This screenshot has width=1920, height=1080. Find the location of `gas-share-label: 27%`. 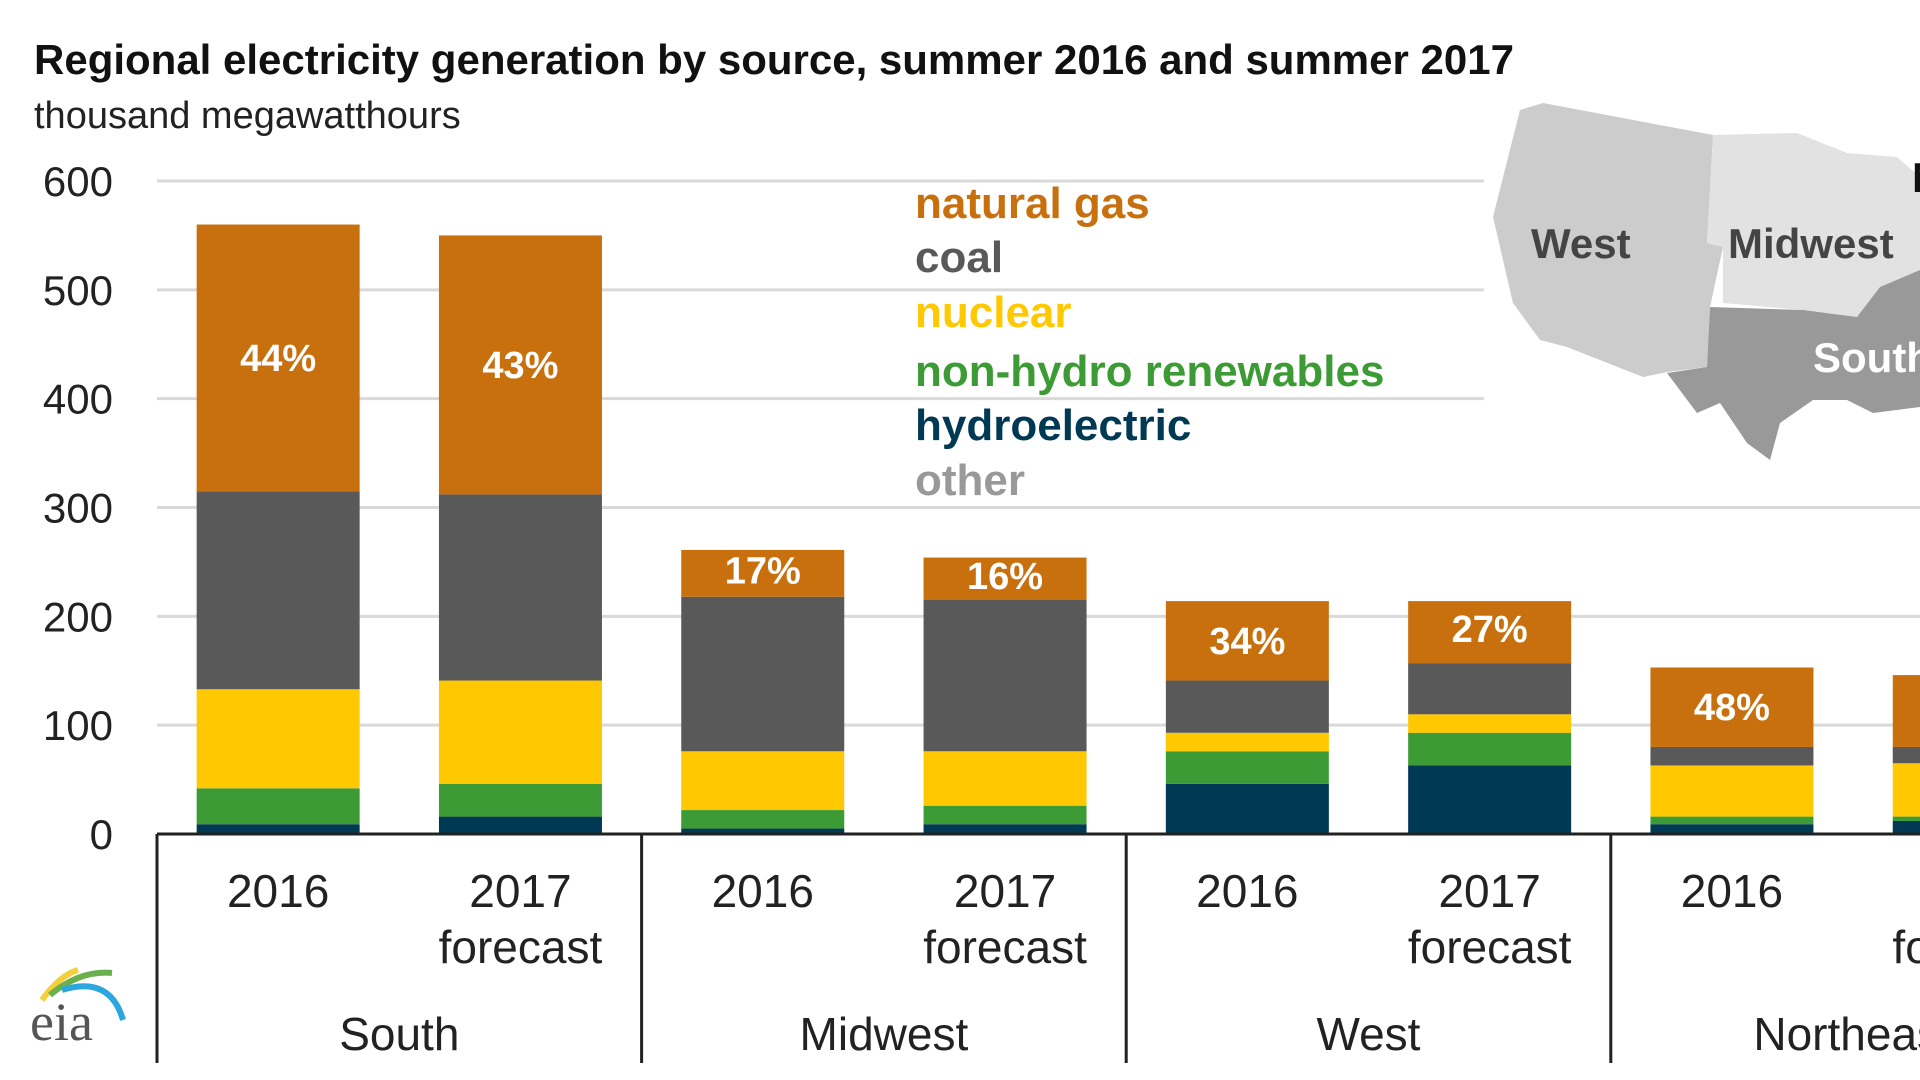

gas-share-label: 27% is located at coordinates (1490, 630).